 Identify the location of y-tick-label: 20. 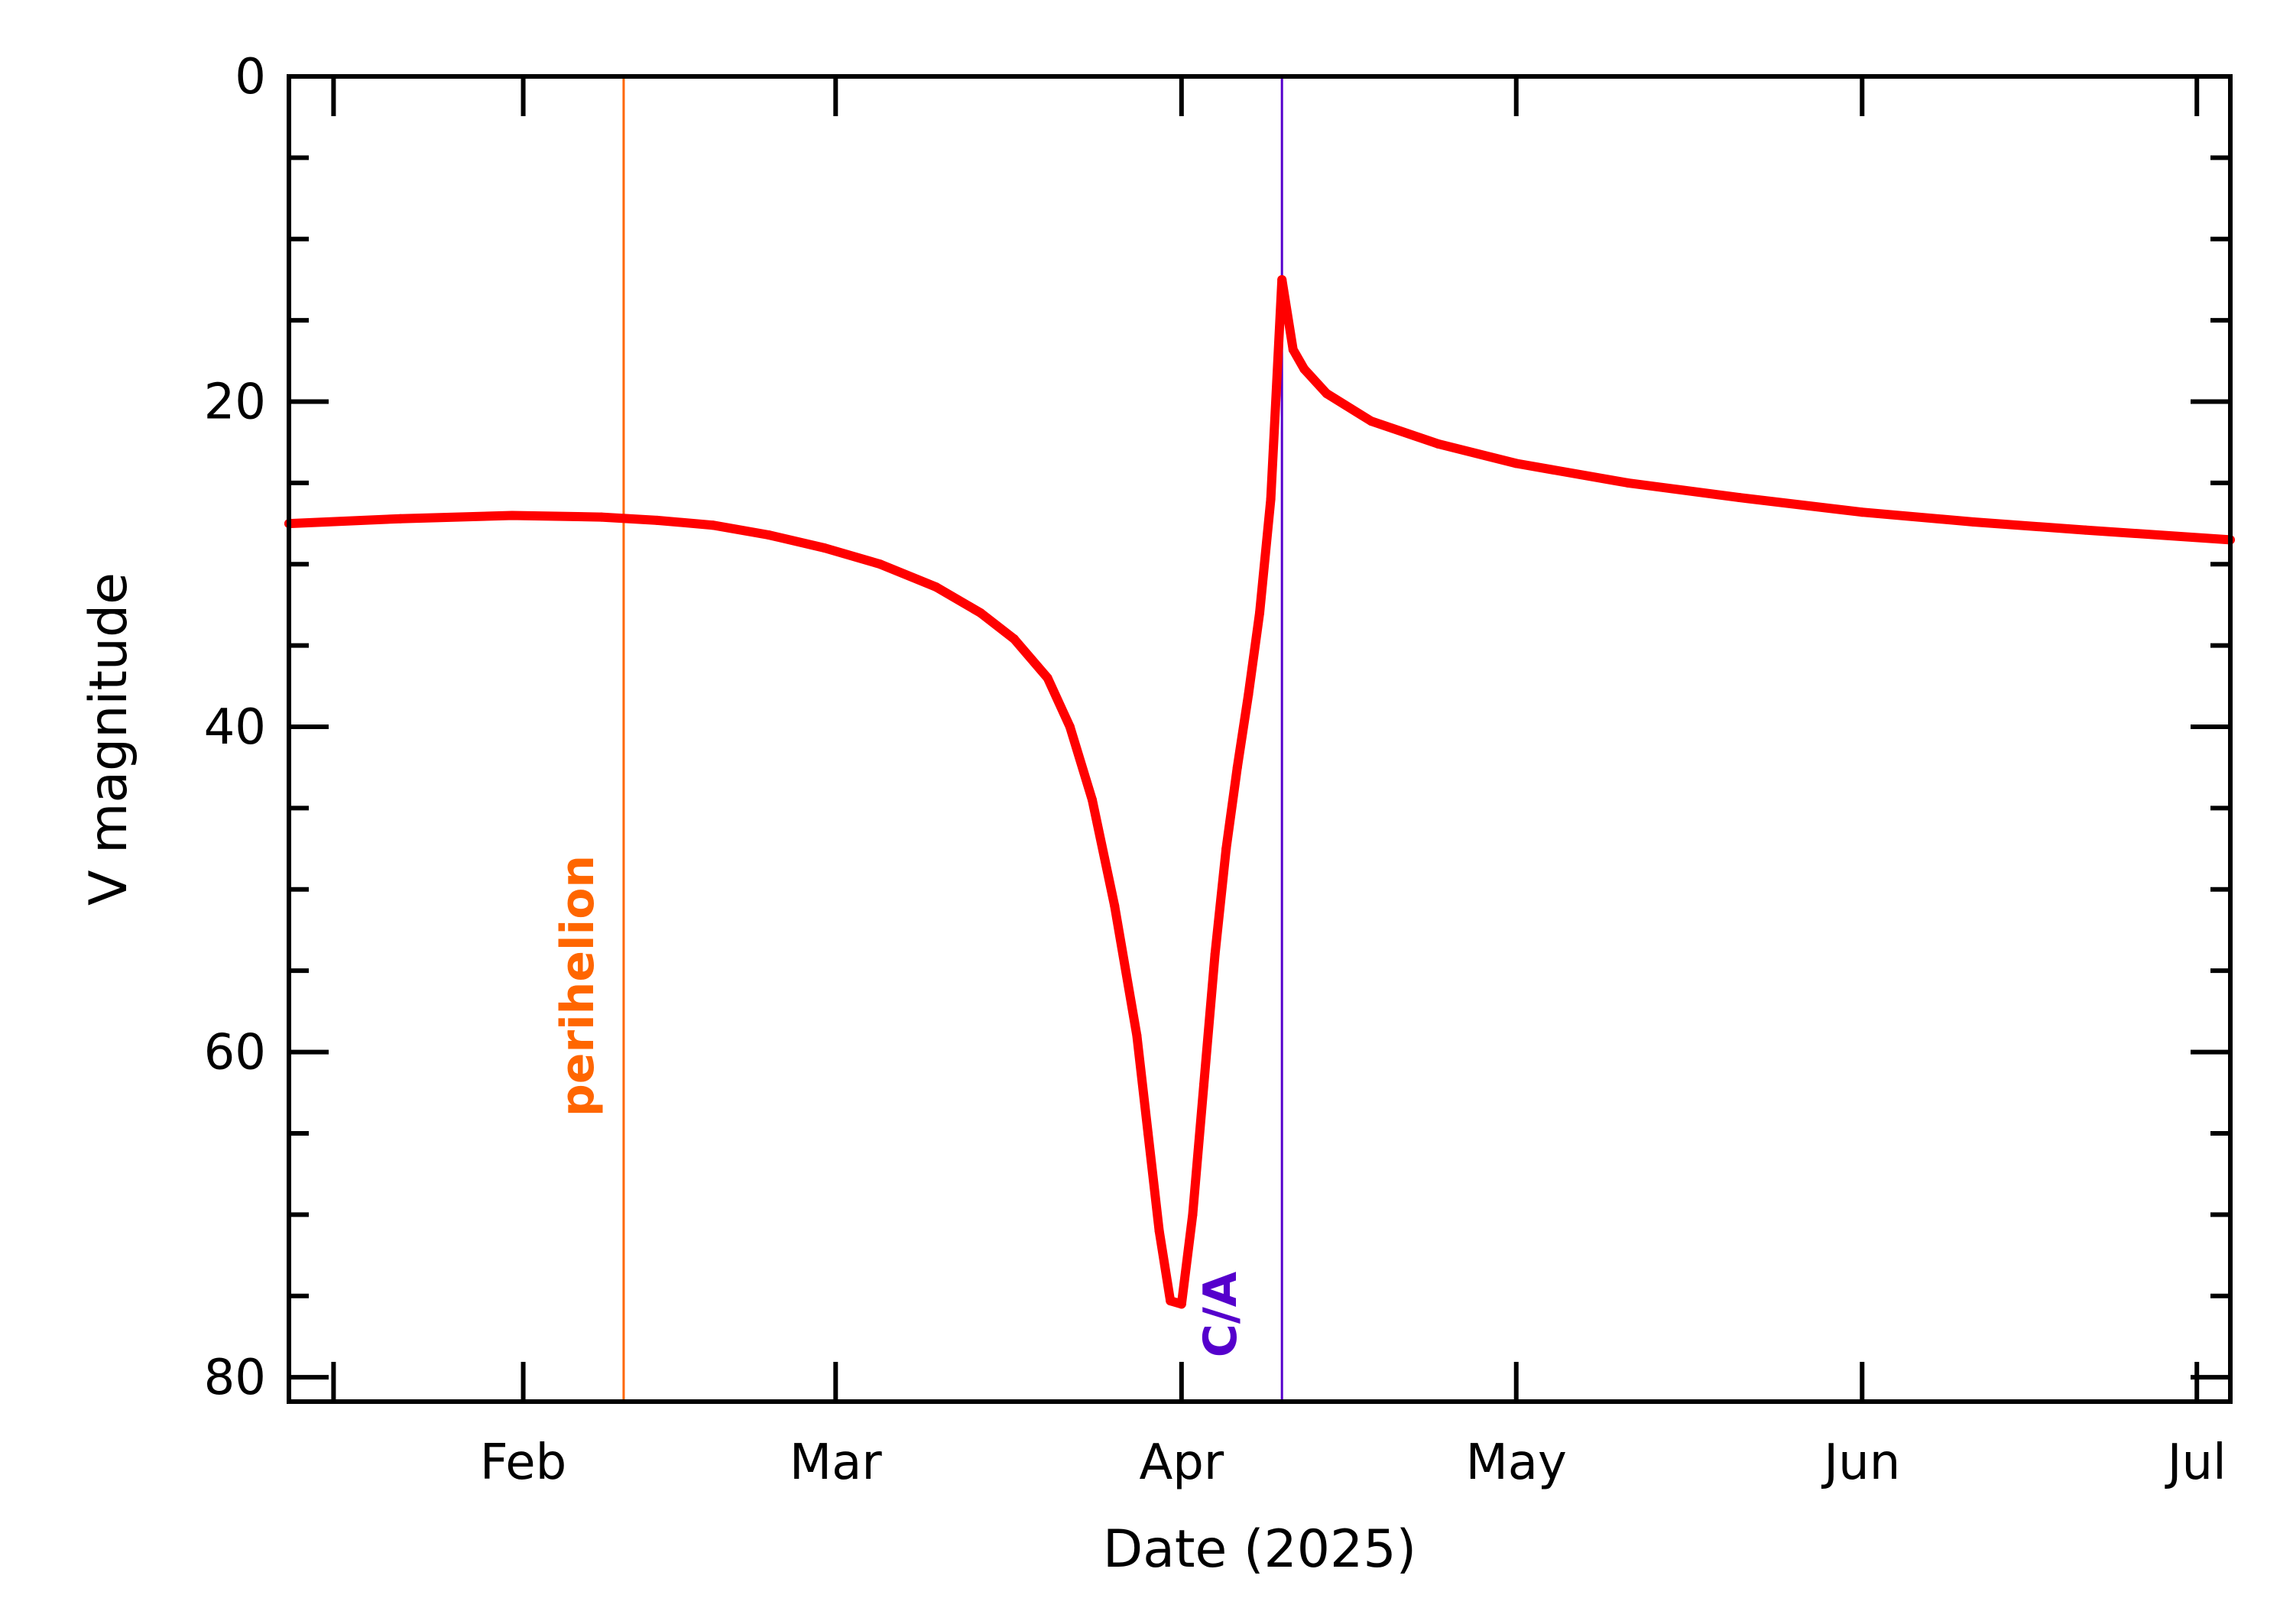
(235, 402).